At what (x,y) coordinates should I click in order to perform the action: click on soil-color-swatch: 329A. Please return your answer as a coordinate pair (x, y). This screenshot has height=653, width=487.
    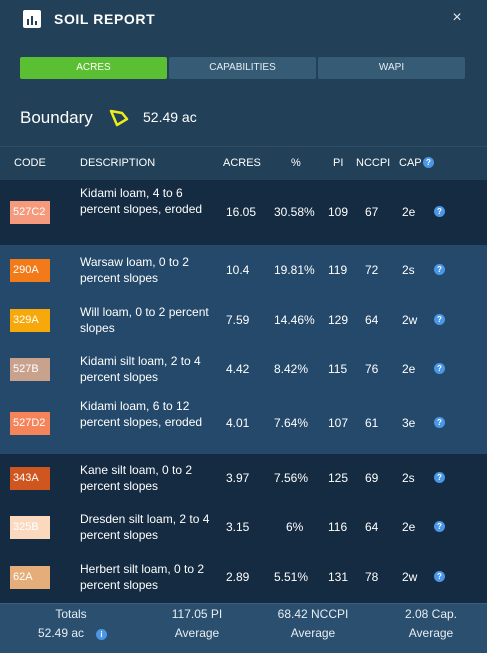
    Looking at the image, I should click on (30, 320).